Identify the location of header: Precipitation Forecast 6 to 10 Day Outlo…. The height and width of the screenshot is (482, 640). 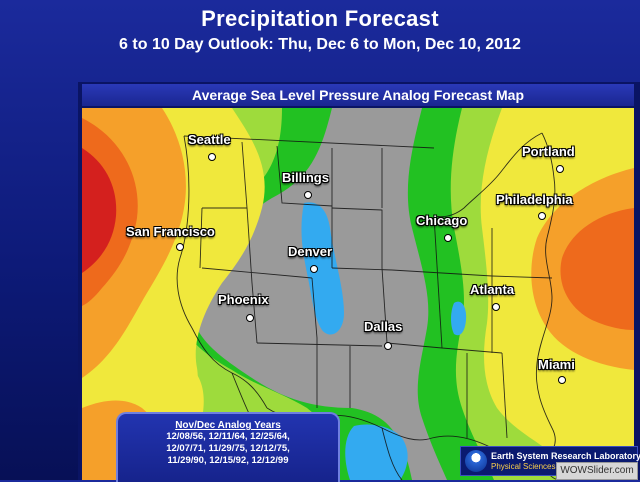
(320, 32).